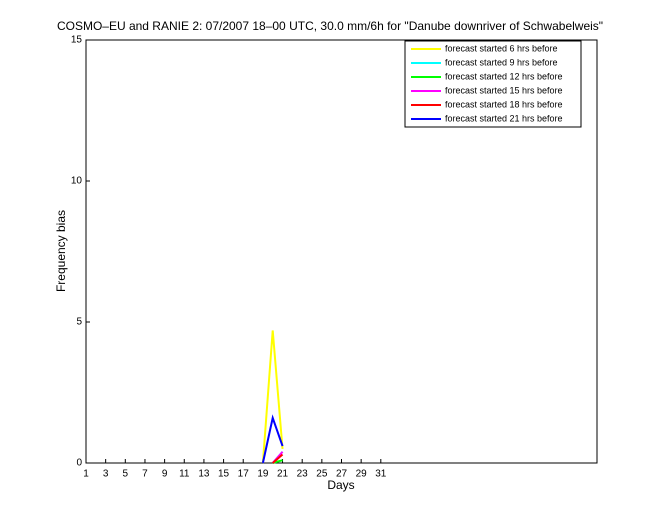 Image resolution: width=660 pixels, height=520 pixels. Describe the element at coordinates (263, 474) in the screenshot. I see `x-tick-label: 19` at that location.